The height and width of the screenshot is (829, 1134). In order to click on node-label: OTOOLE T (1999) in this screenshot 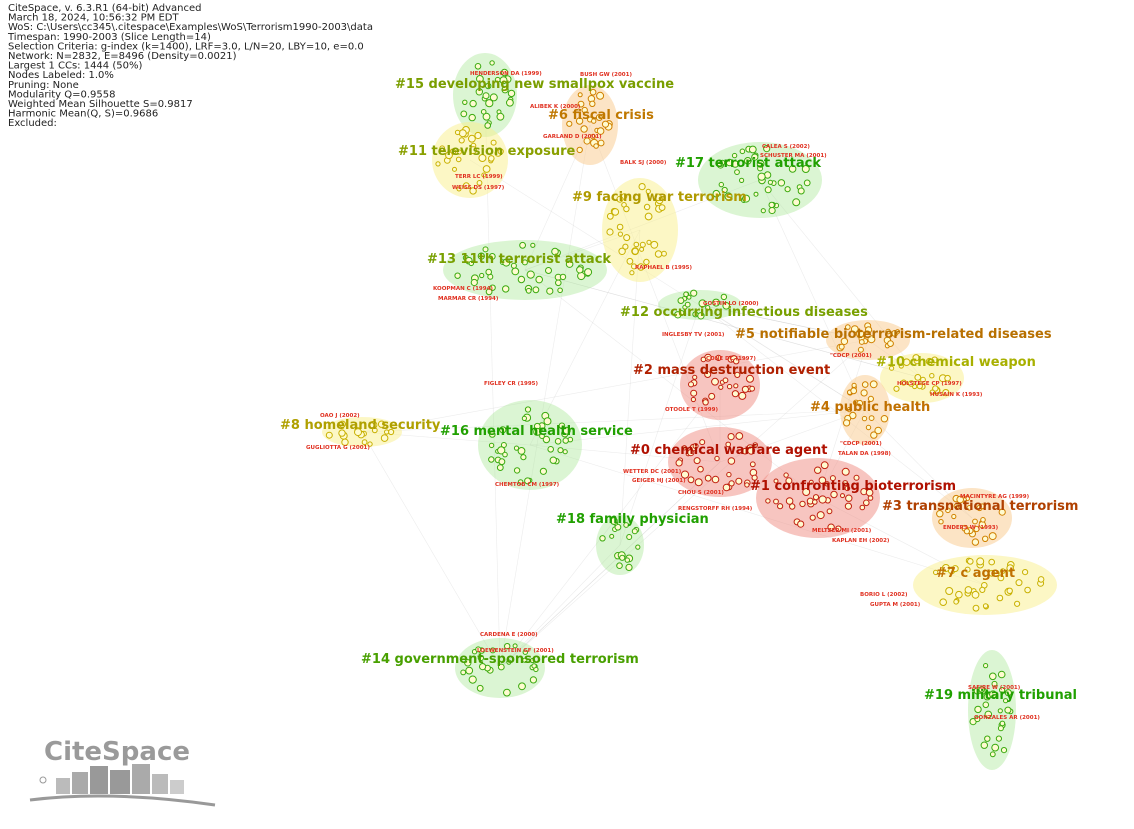, I will do `click(691, 410)`.